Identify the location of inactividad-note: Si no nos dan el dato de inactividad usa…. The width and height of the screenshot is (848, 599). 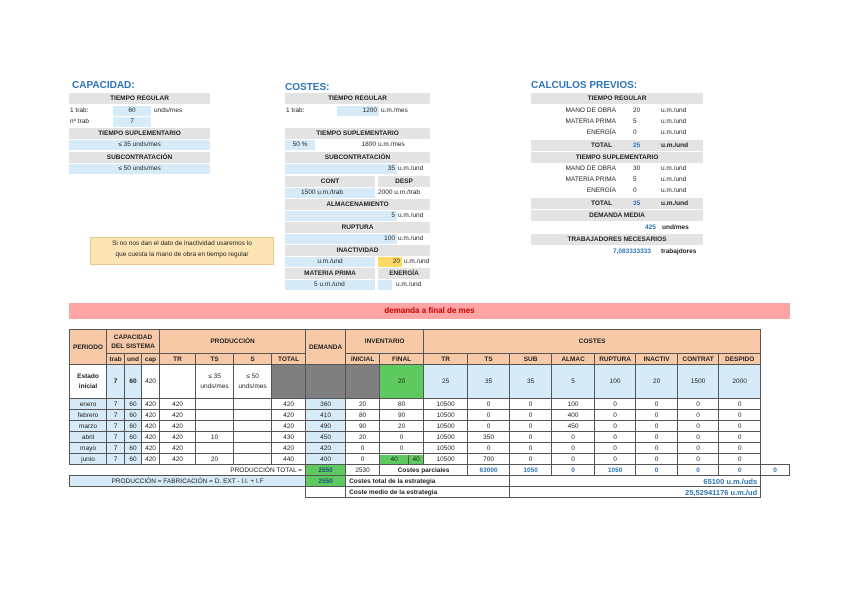
(182, 251).